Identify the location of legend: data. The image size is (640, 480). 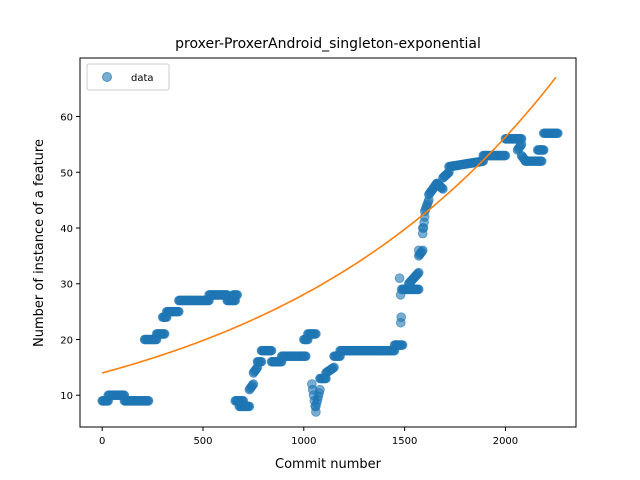
(128, 77).